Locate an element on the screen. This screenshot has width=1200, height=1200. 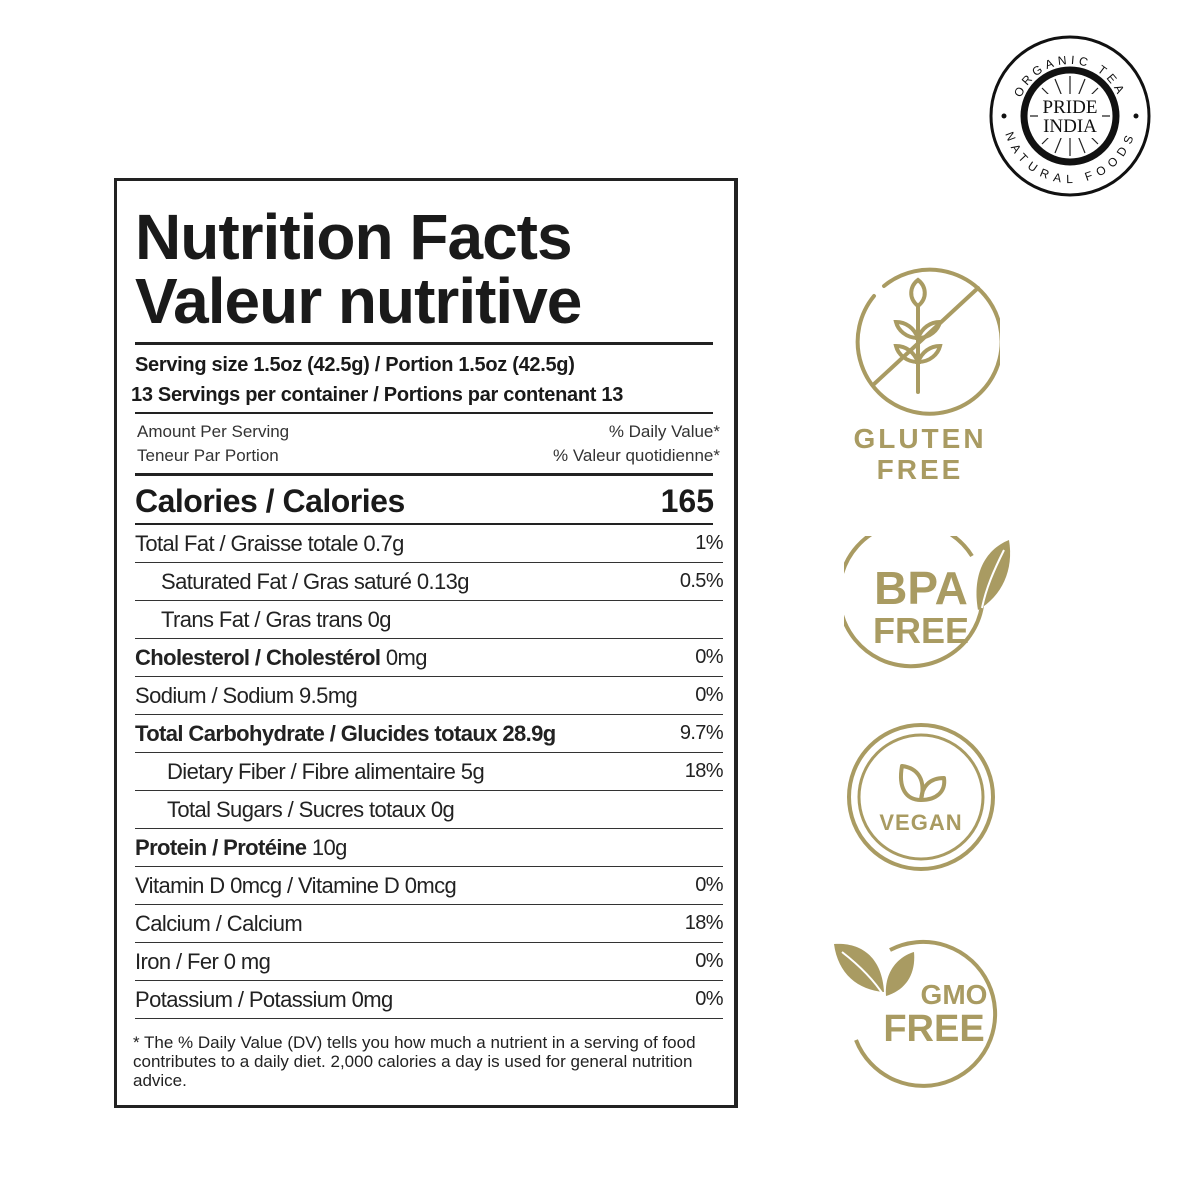
nutrient-row: Iron / Fer 0 mg 0% is located at coordinates (429, 962).